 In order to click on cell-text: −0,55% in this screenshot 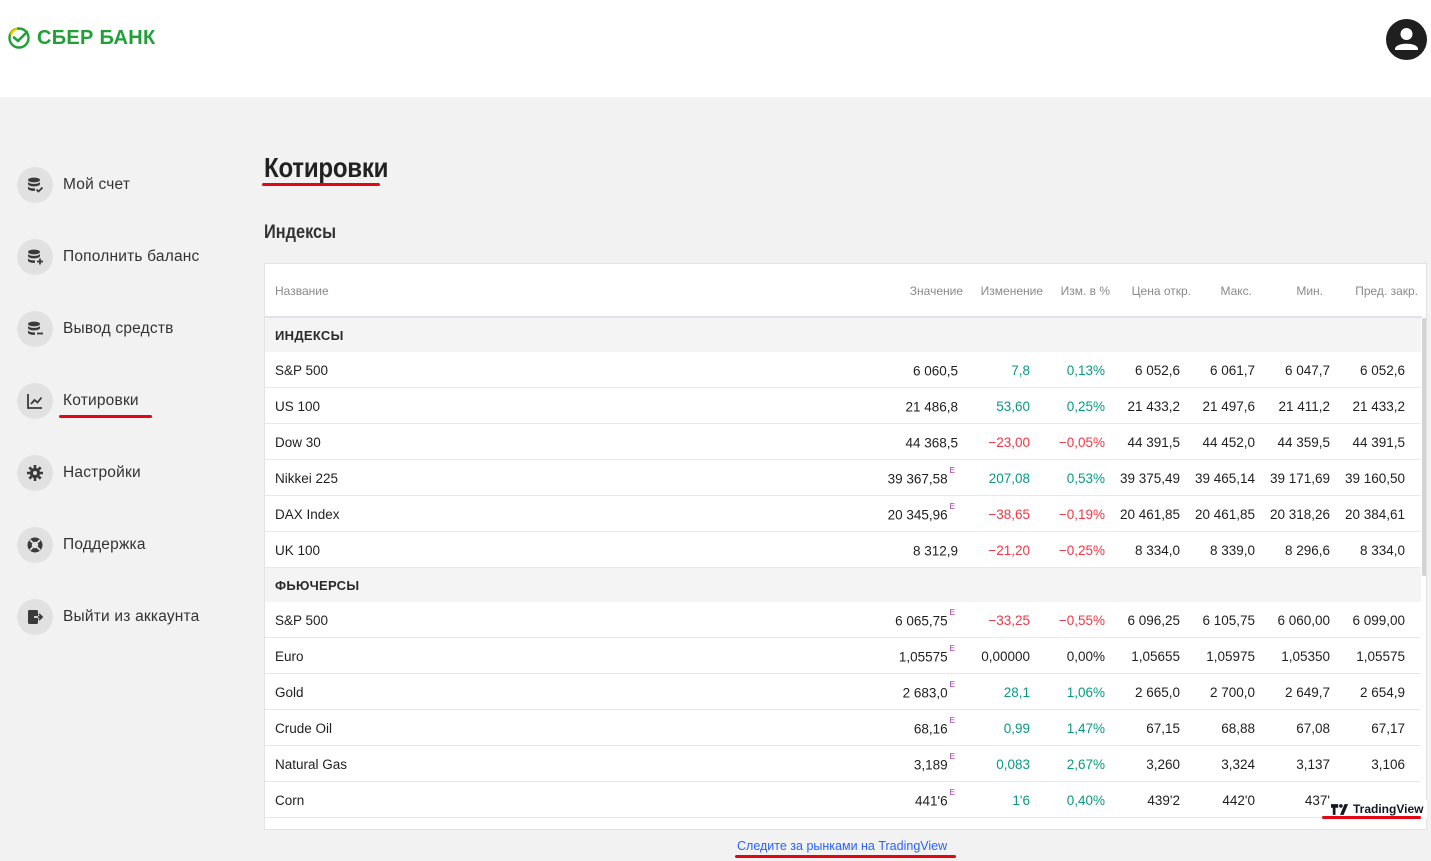, I will do `click(1081, 620)`.